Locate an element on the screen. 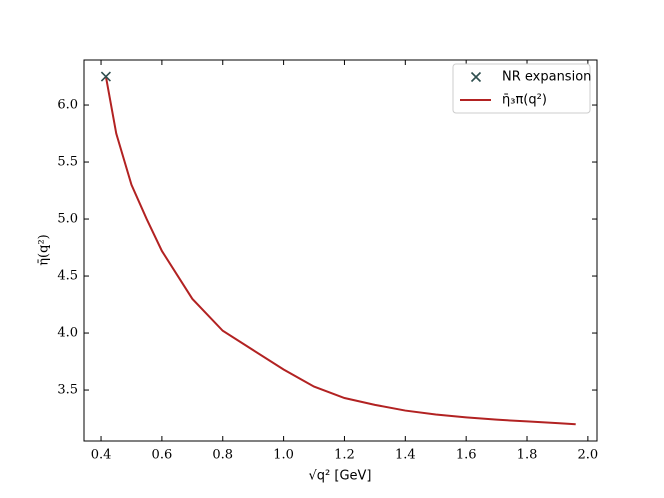 This screenshot has width=664, height=498. legend-label: η̄₃π(q²) is located at coordinates (524, 100).